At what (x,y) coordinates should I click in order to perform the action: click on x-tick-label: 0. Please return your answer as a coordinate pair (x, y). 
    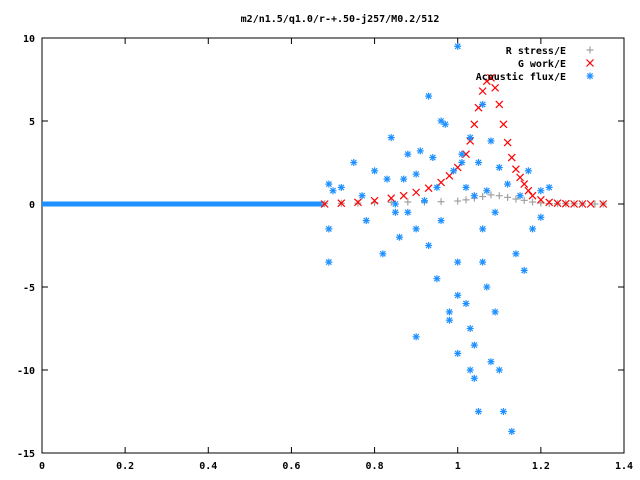
    Looking at the image, I should click on (42, 466).